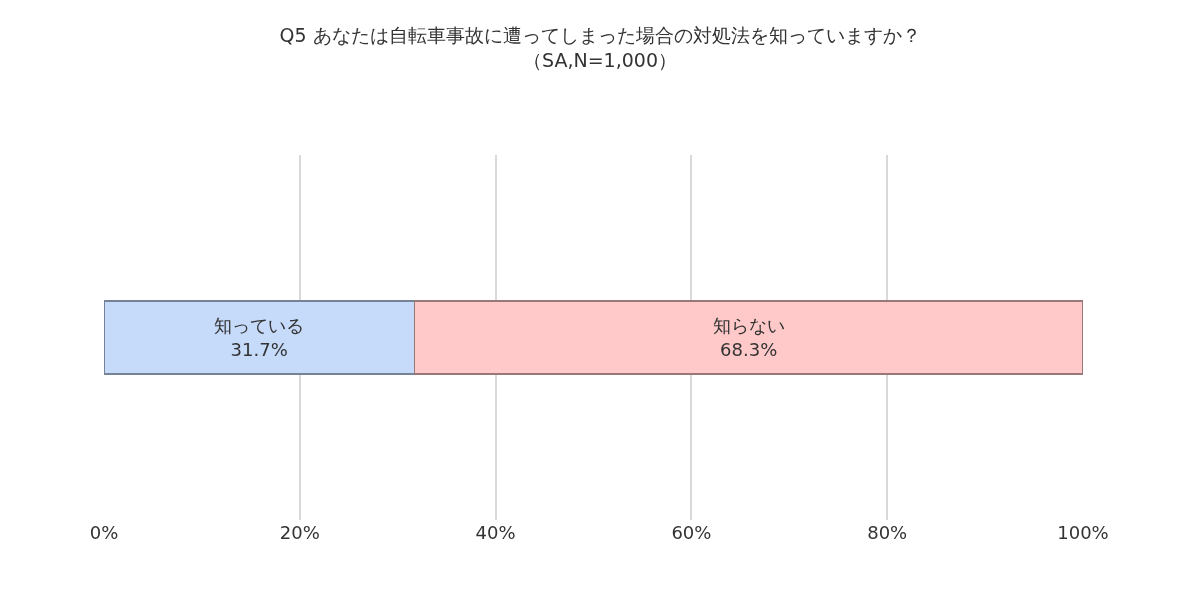 This screenshot has width=1200, height=600. Describe the element at coordinates (748, 326) in the screenshot. I see `series-label: 知らない` at that location.